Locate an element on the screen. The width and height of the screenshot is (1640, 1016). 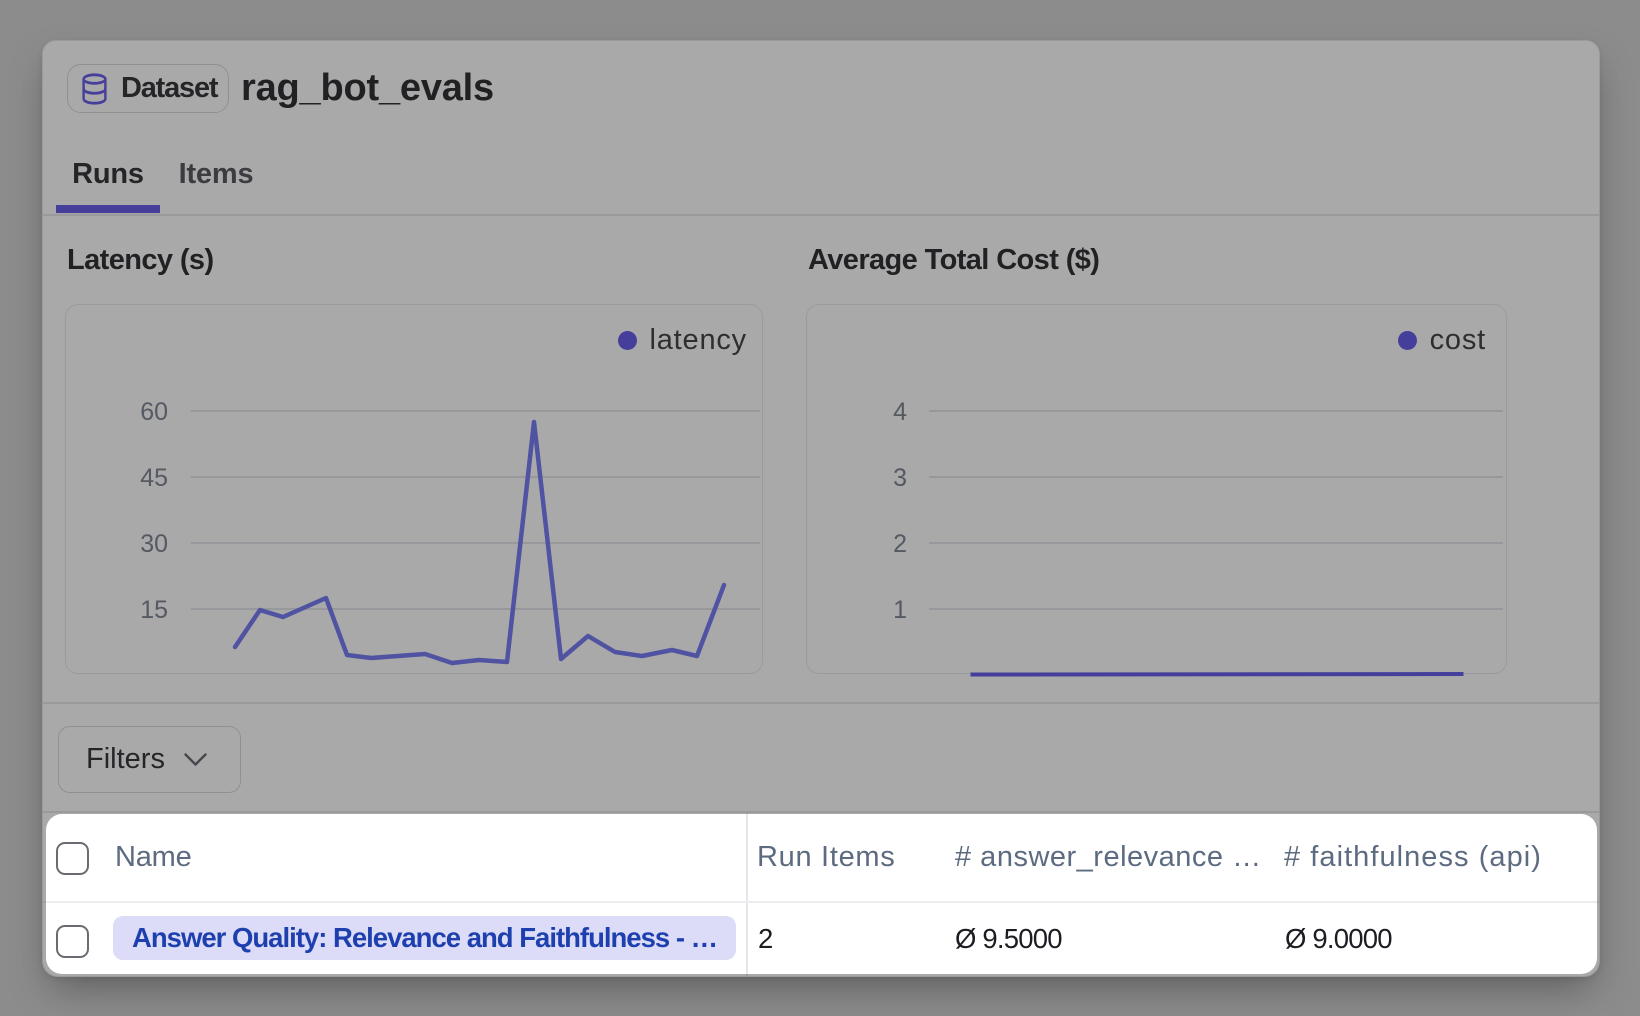
svg-text: 3 is located at coordinates (900, 478).